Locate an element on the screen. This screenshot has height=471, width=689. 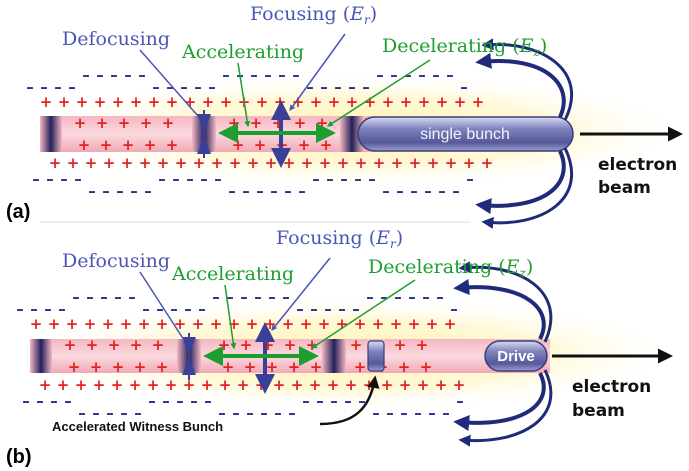
beam-dark-band-left is located at coordinates (41, 356).